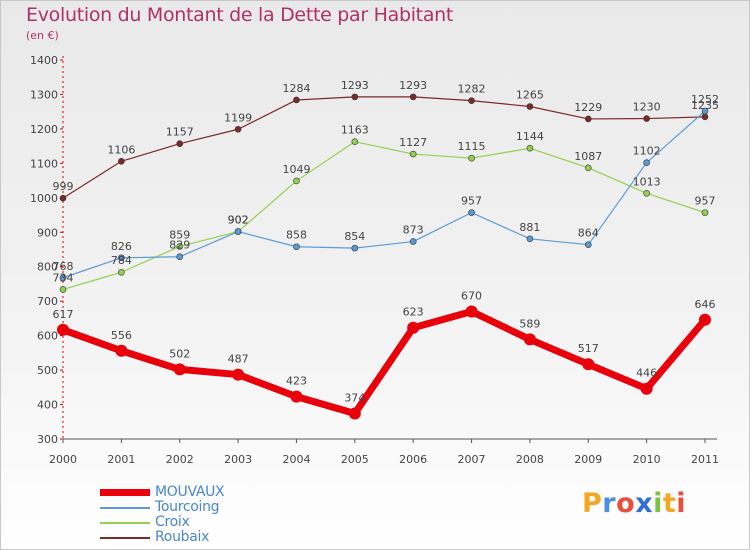 Image resolution: width=750 pixels, height=550 pixels. I want to click on y-tick-label: 1100, so click(44, 163).